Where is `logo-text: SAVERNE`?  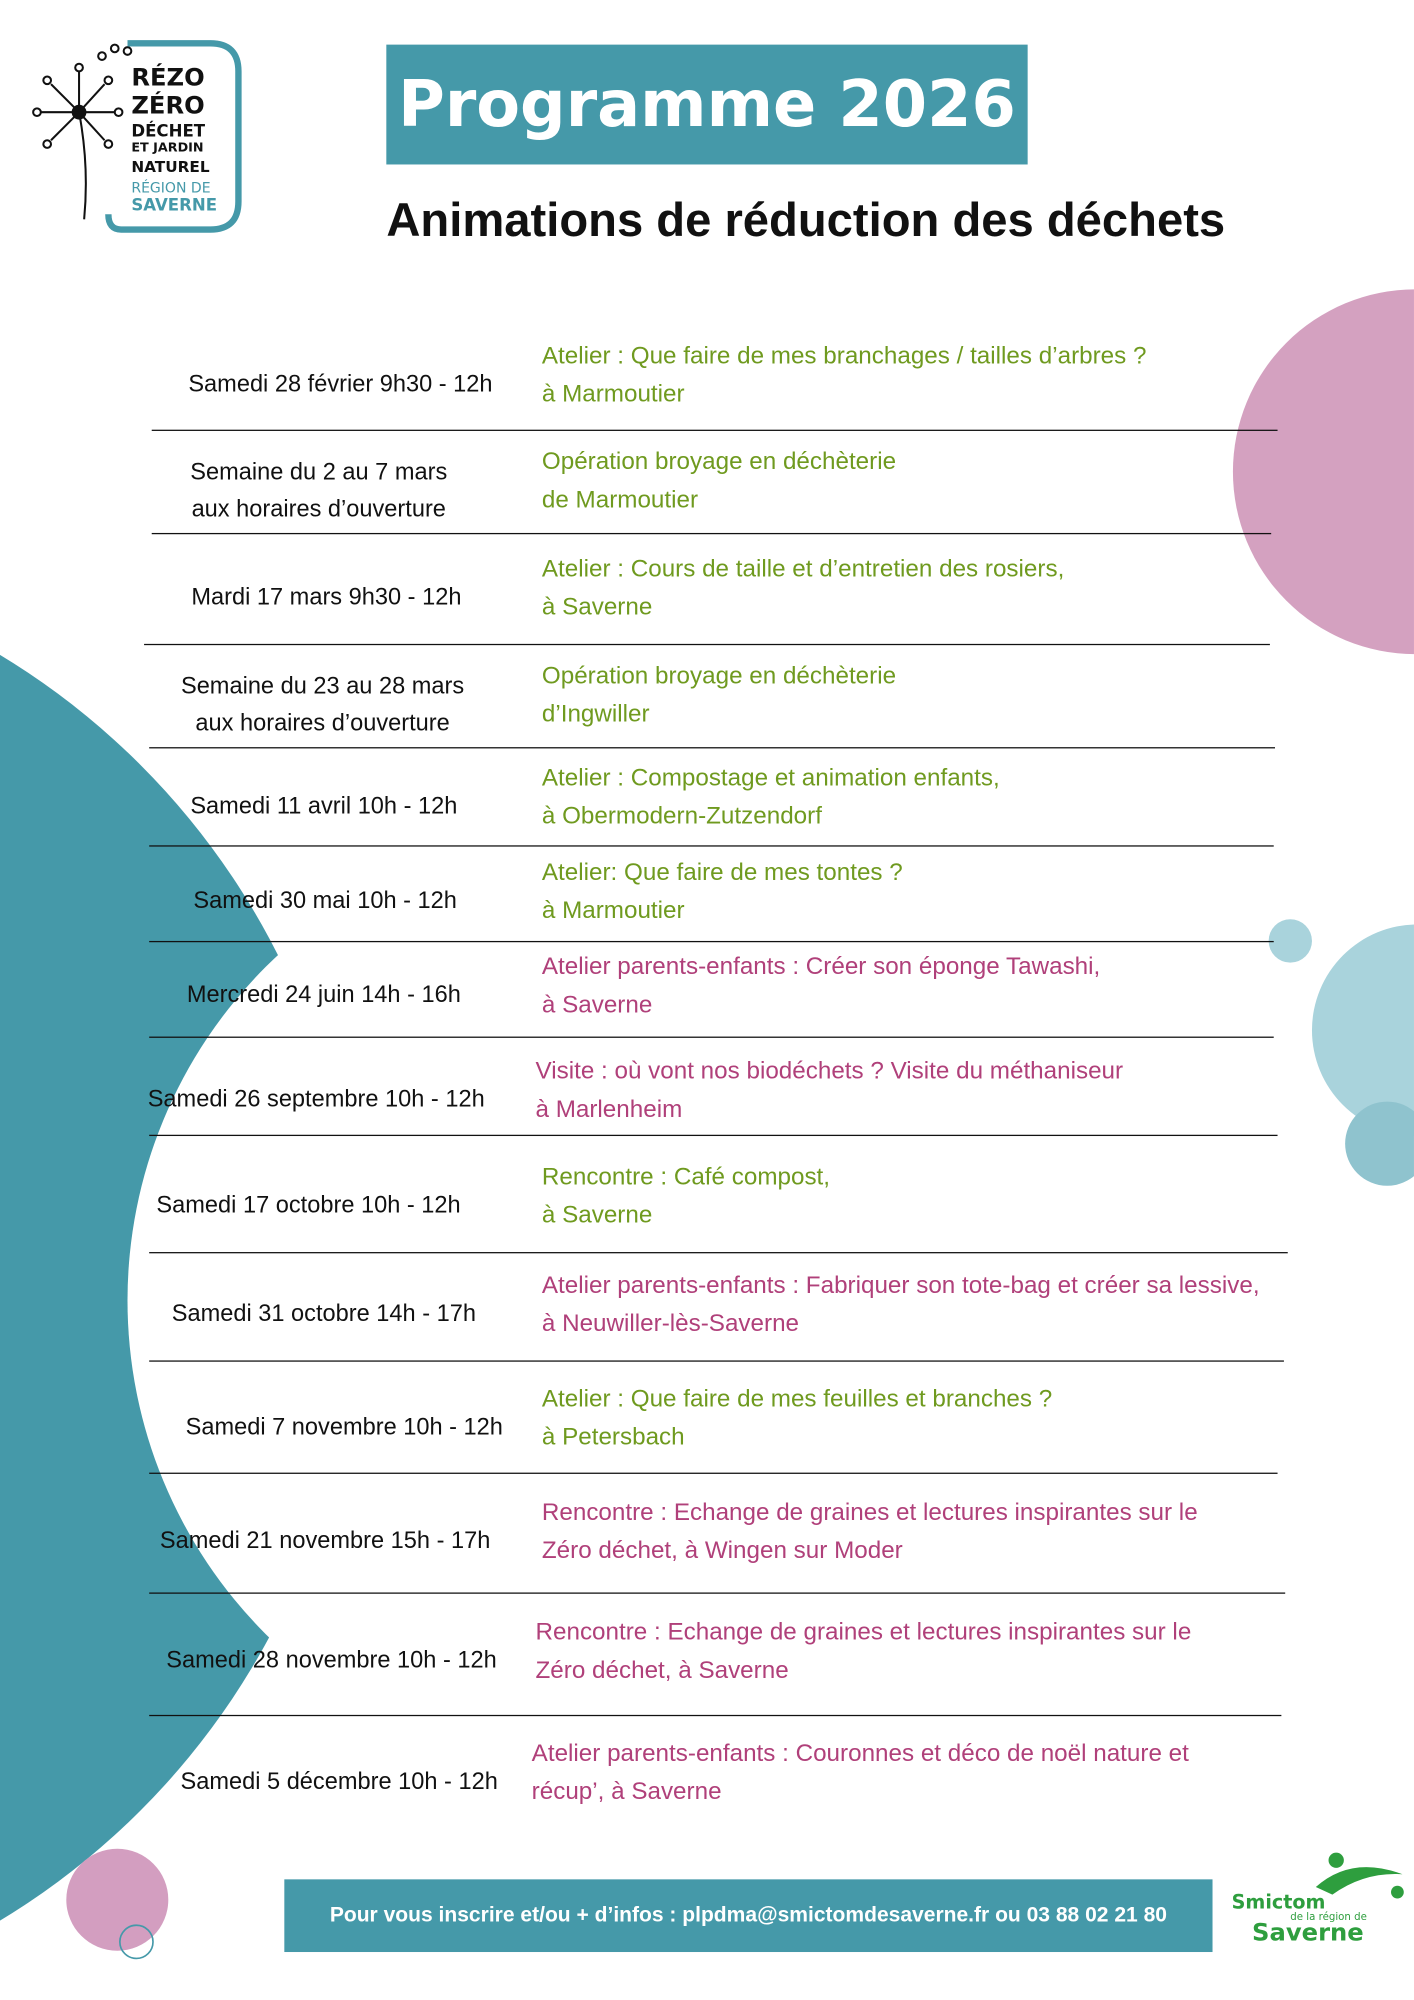
logo-text: SAVERNE is located at coordinates (174, 206).